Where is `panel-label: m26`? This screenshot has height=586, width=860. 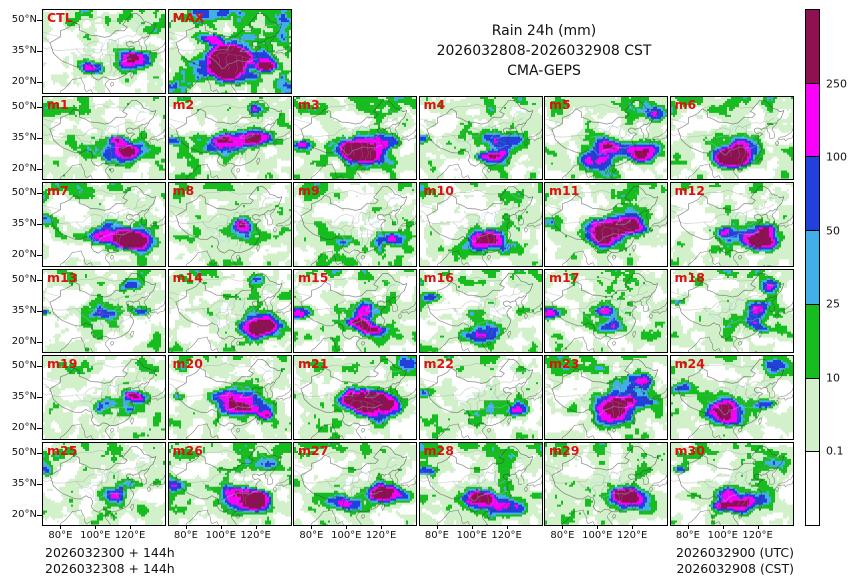
panel-label: m26 is located at coordinates (187, 450).